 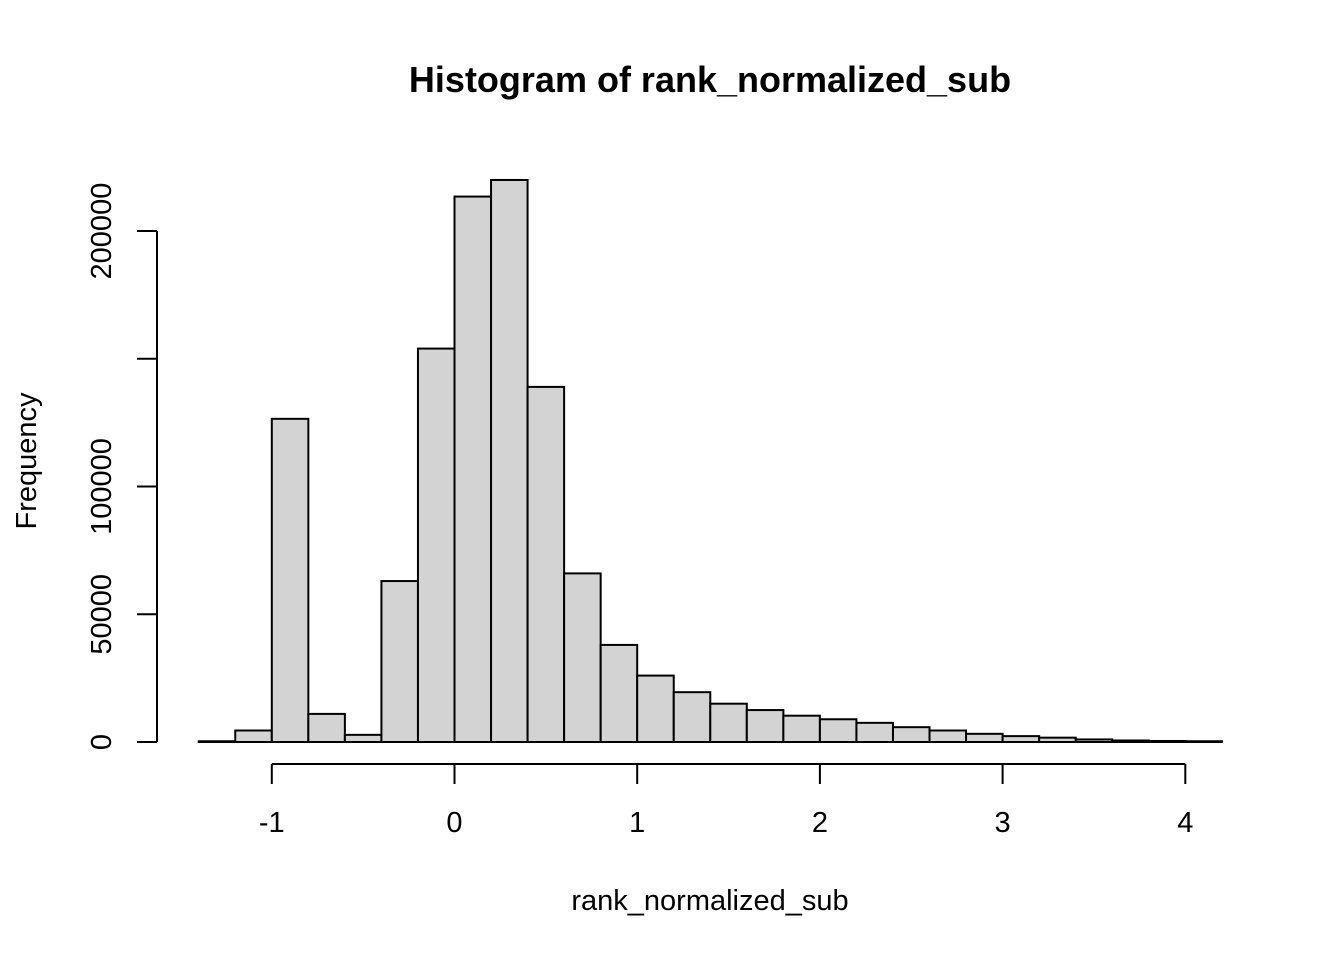 I want to click on y-tick-label: 200000, so click(x=102, y=231).